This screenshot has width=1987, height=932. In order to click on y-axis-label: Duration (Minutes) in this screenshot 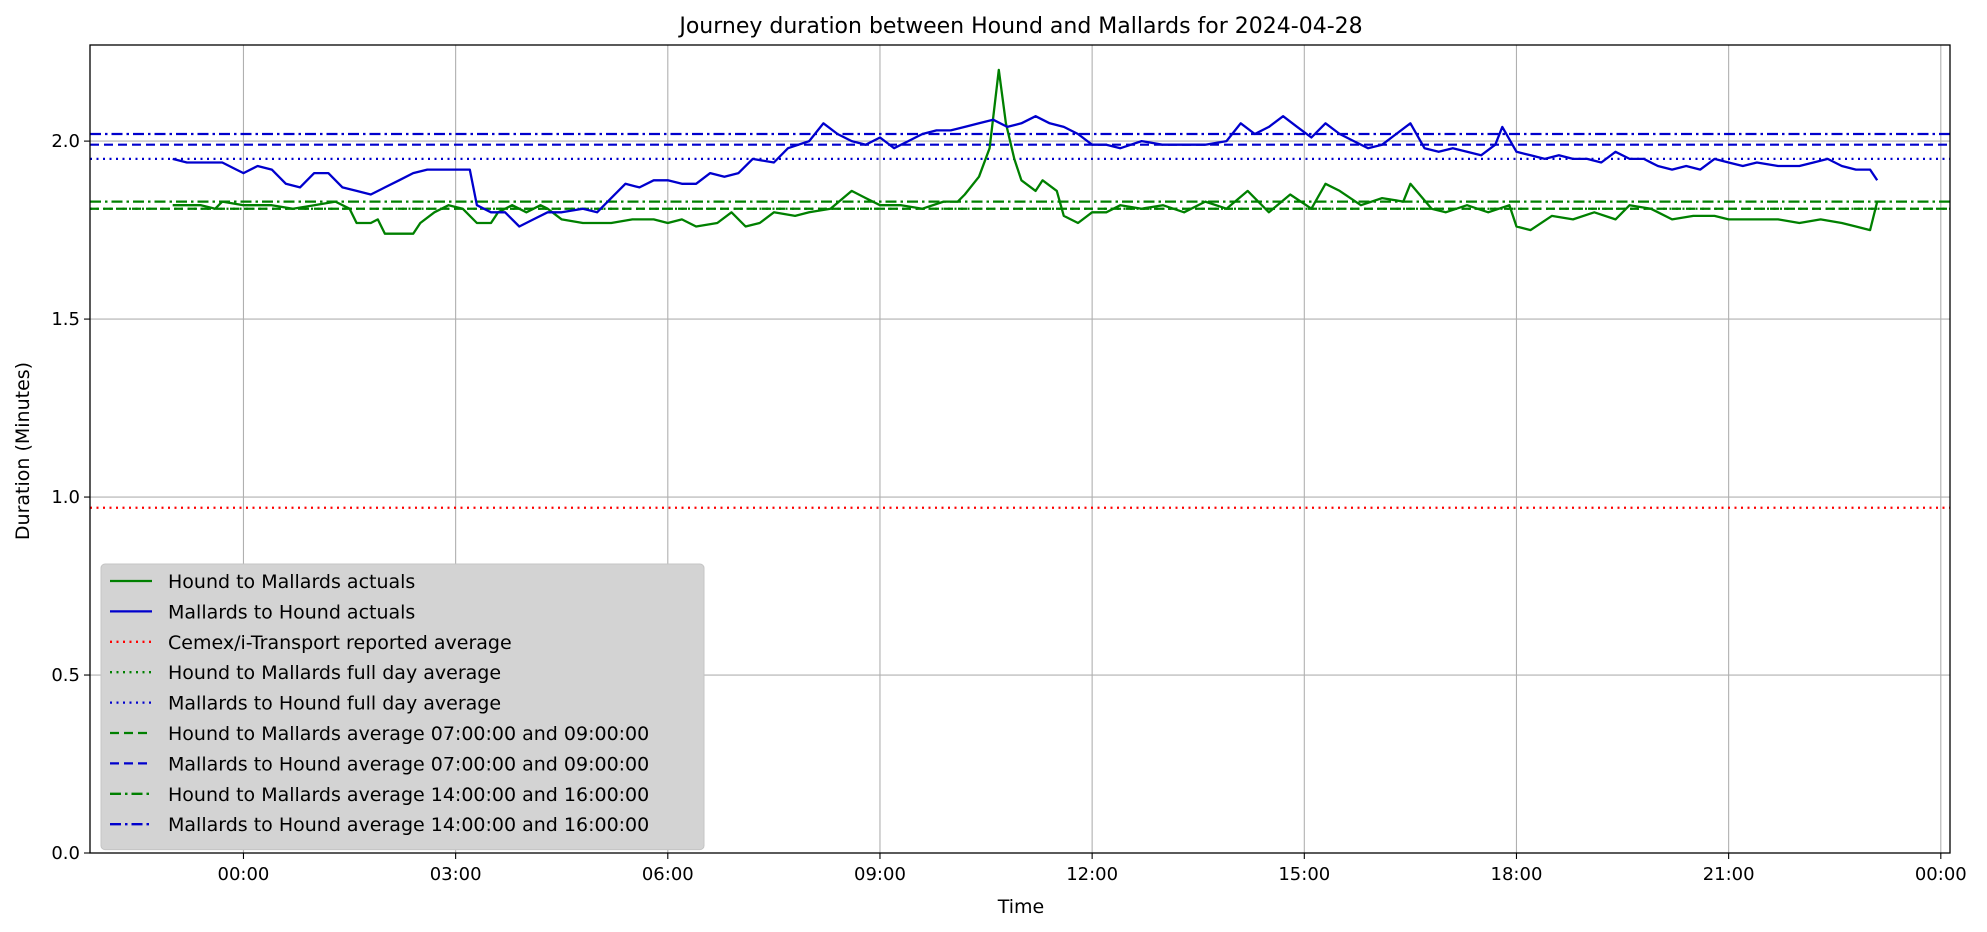, I will do `click(23, 451)`.